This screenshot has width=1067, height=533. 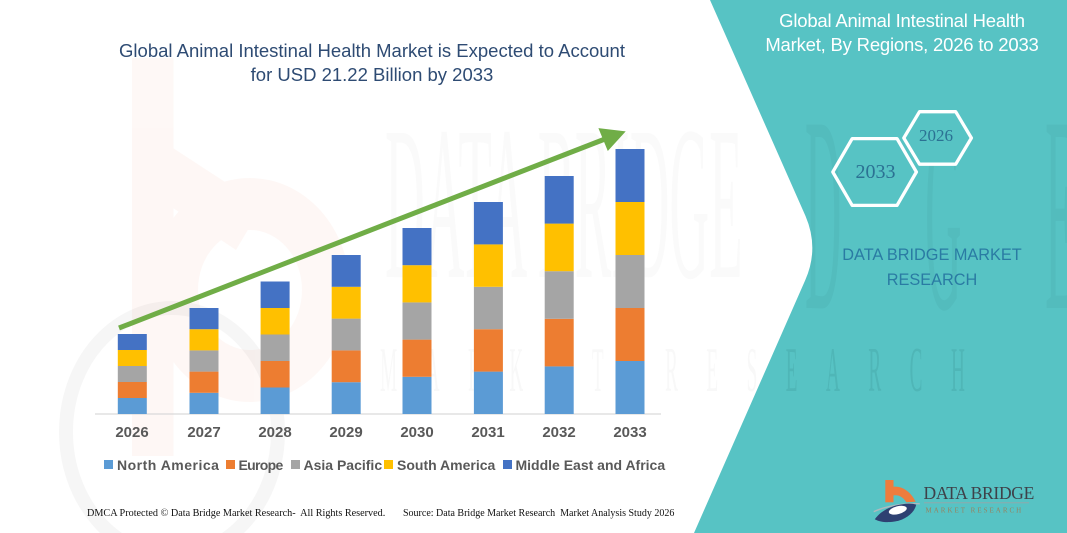 What do you see at coordinates (936, 214) in the screenshot?
I see `svg-text: DGE` at bounding box center [936, 214].